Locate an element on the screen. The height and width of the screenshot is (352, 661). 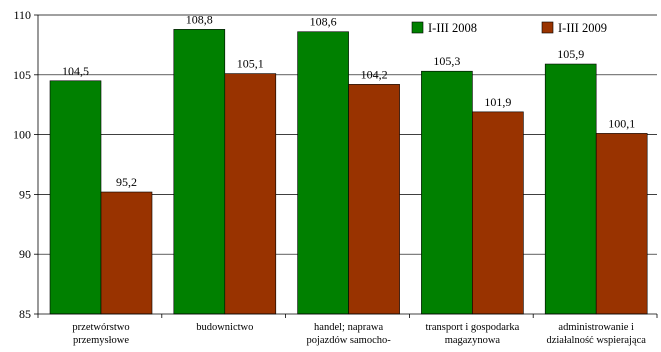
x-tick-label: administrowanie i is located at coordinates (596, 327).